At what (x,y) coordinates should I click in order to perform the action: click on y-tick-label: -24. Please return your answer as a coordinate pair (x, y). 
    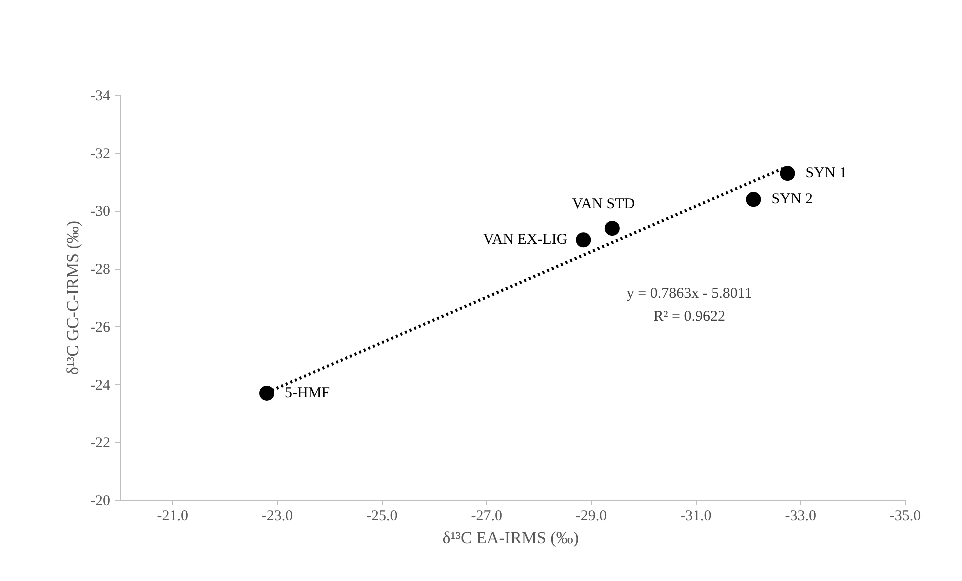
    Looking at the image, I should click on (100, 386).